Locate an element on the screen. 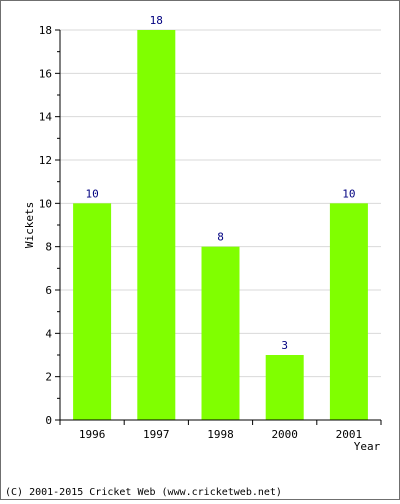  x-tick-label: 2000 is located at coordinates (284, 434).